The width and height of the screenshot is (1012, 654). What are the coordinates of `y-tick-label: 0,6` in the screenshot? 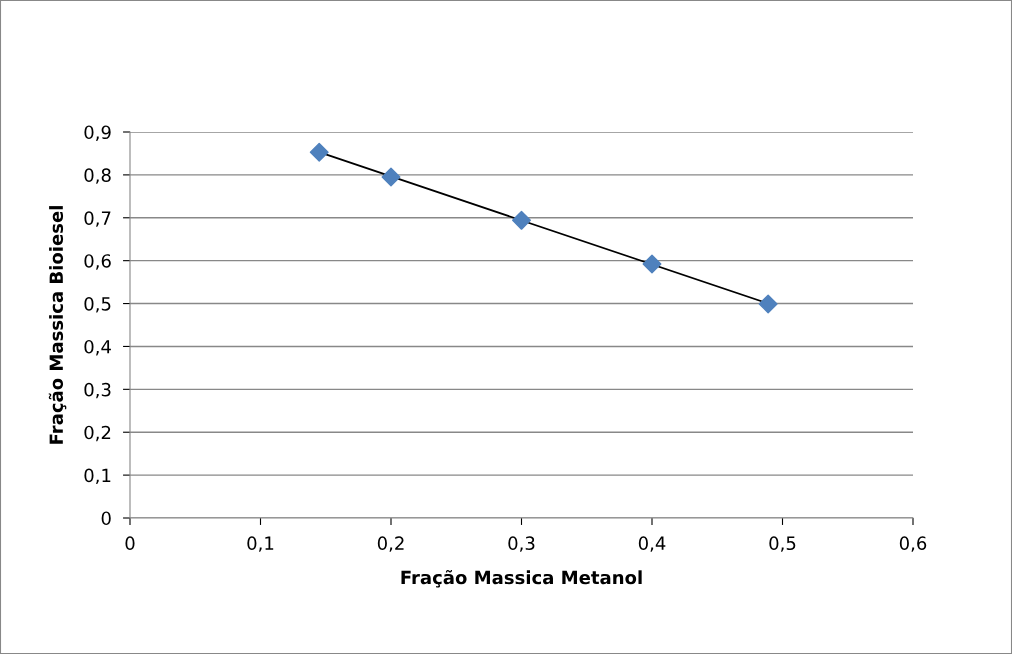 It's located at (97, 262).